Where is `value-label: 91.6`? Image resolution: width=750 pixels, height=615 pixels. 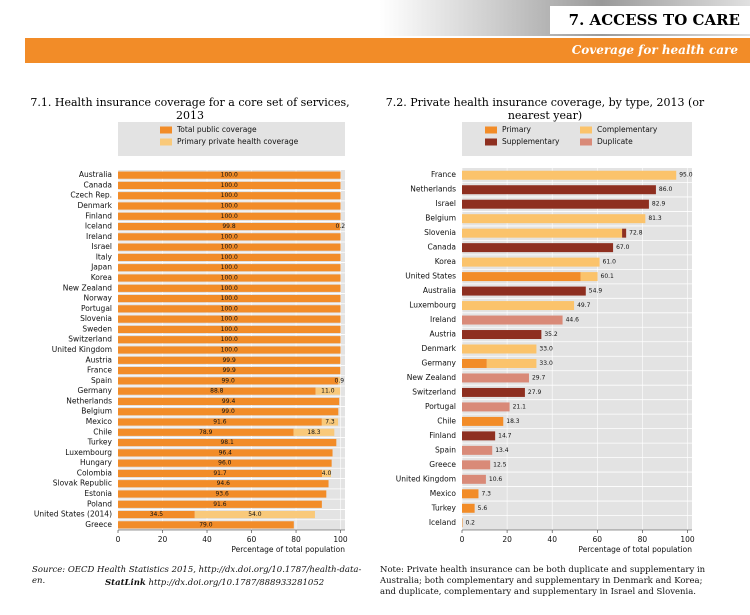 value-label: 91.6 is located at coordinates (220, 504).